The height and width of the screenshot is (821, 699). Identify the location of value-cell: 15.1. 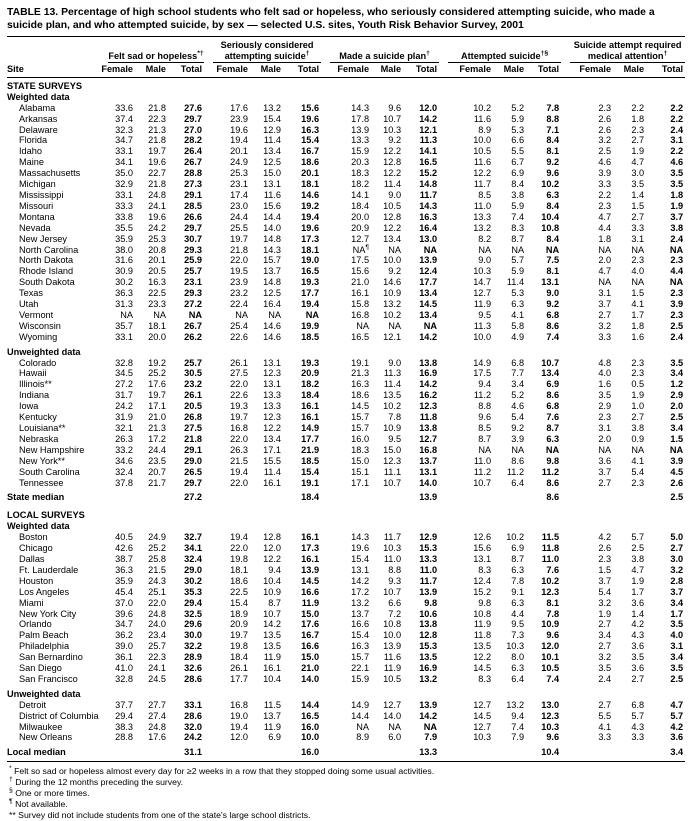
(360, 471).